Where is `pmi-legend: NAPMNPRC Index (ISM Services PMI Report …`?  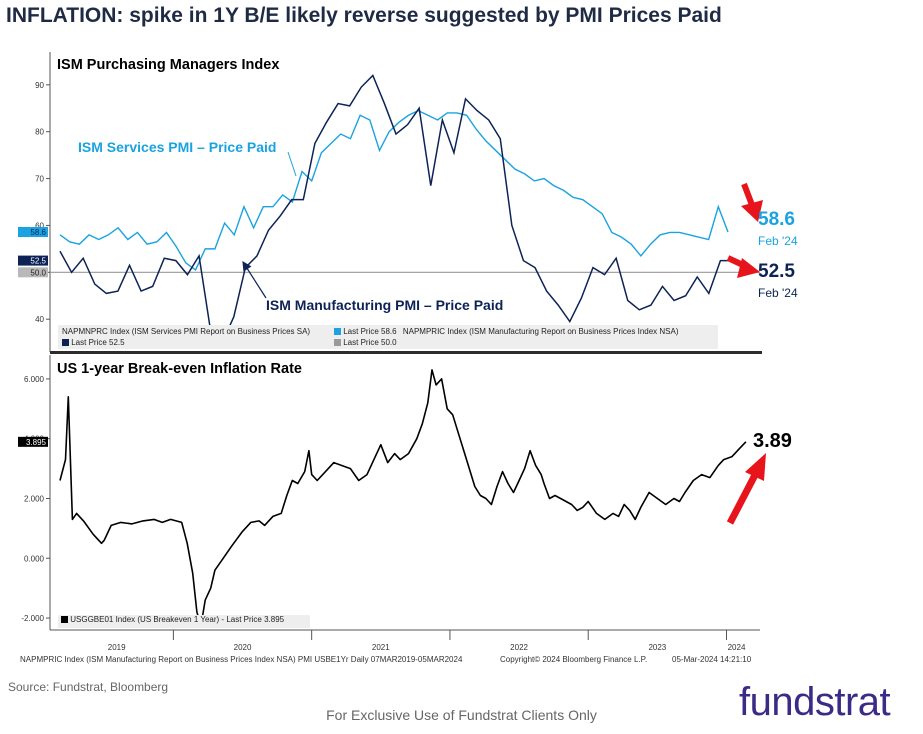
pmi-legend: NAPMNPRC Index (ISM Services PMI Report … is located at coordinates (388, 337).